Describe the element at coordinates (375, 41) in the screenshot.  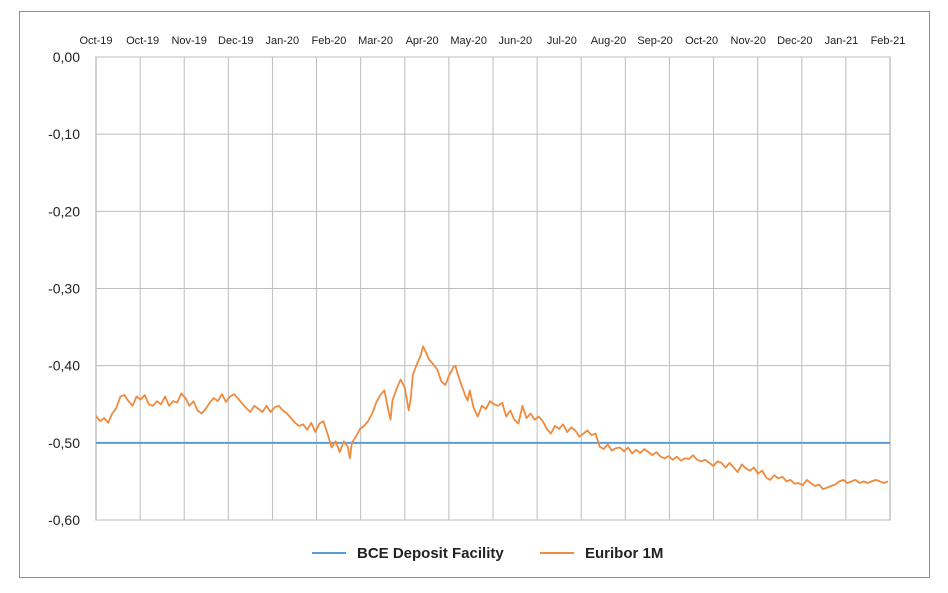
I see `x-tick-label: Mar-20` at that location.